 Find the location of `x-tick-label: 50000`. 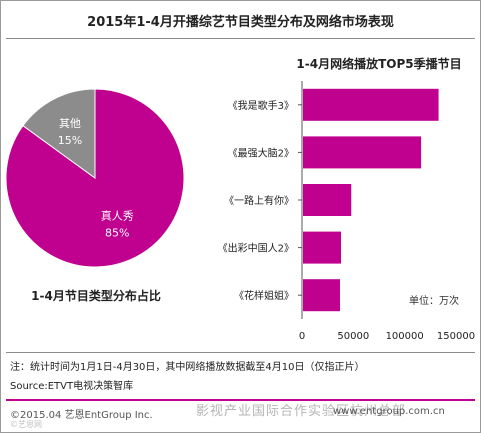

x-tick-label: 50000 is located at coordinates (353, 336).